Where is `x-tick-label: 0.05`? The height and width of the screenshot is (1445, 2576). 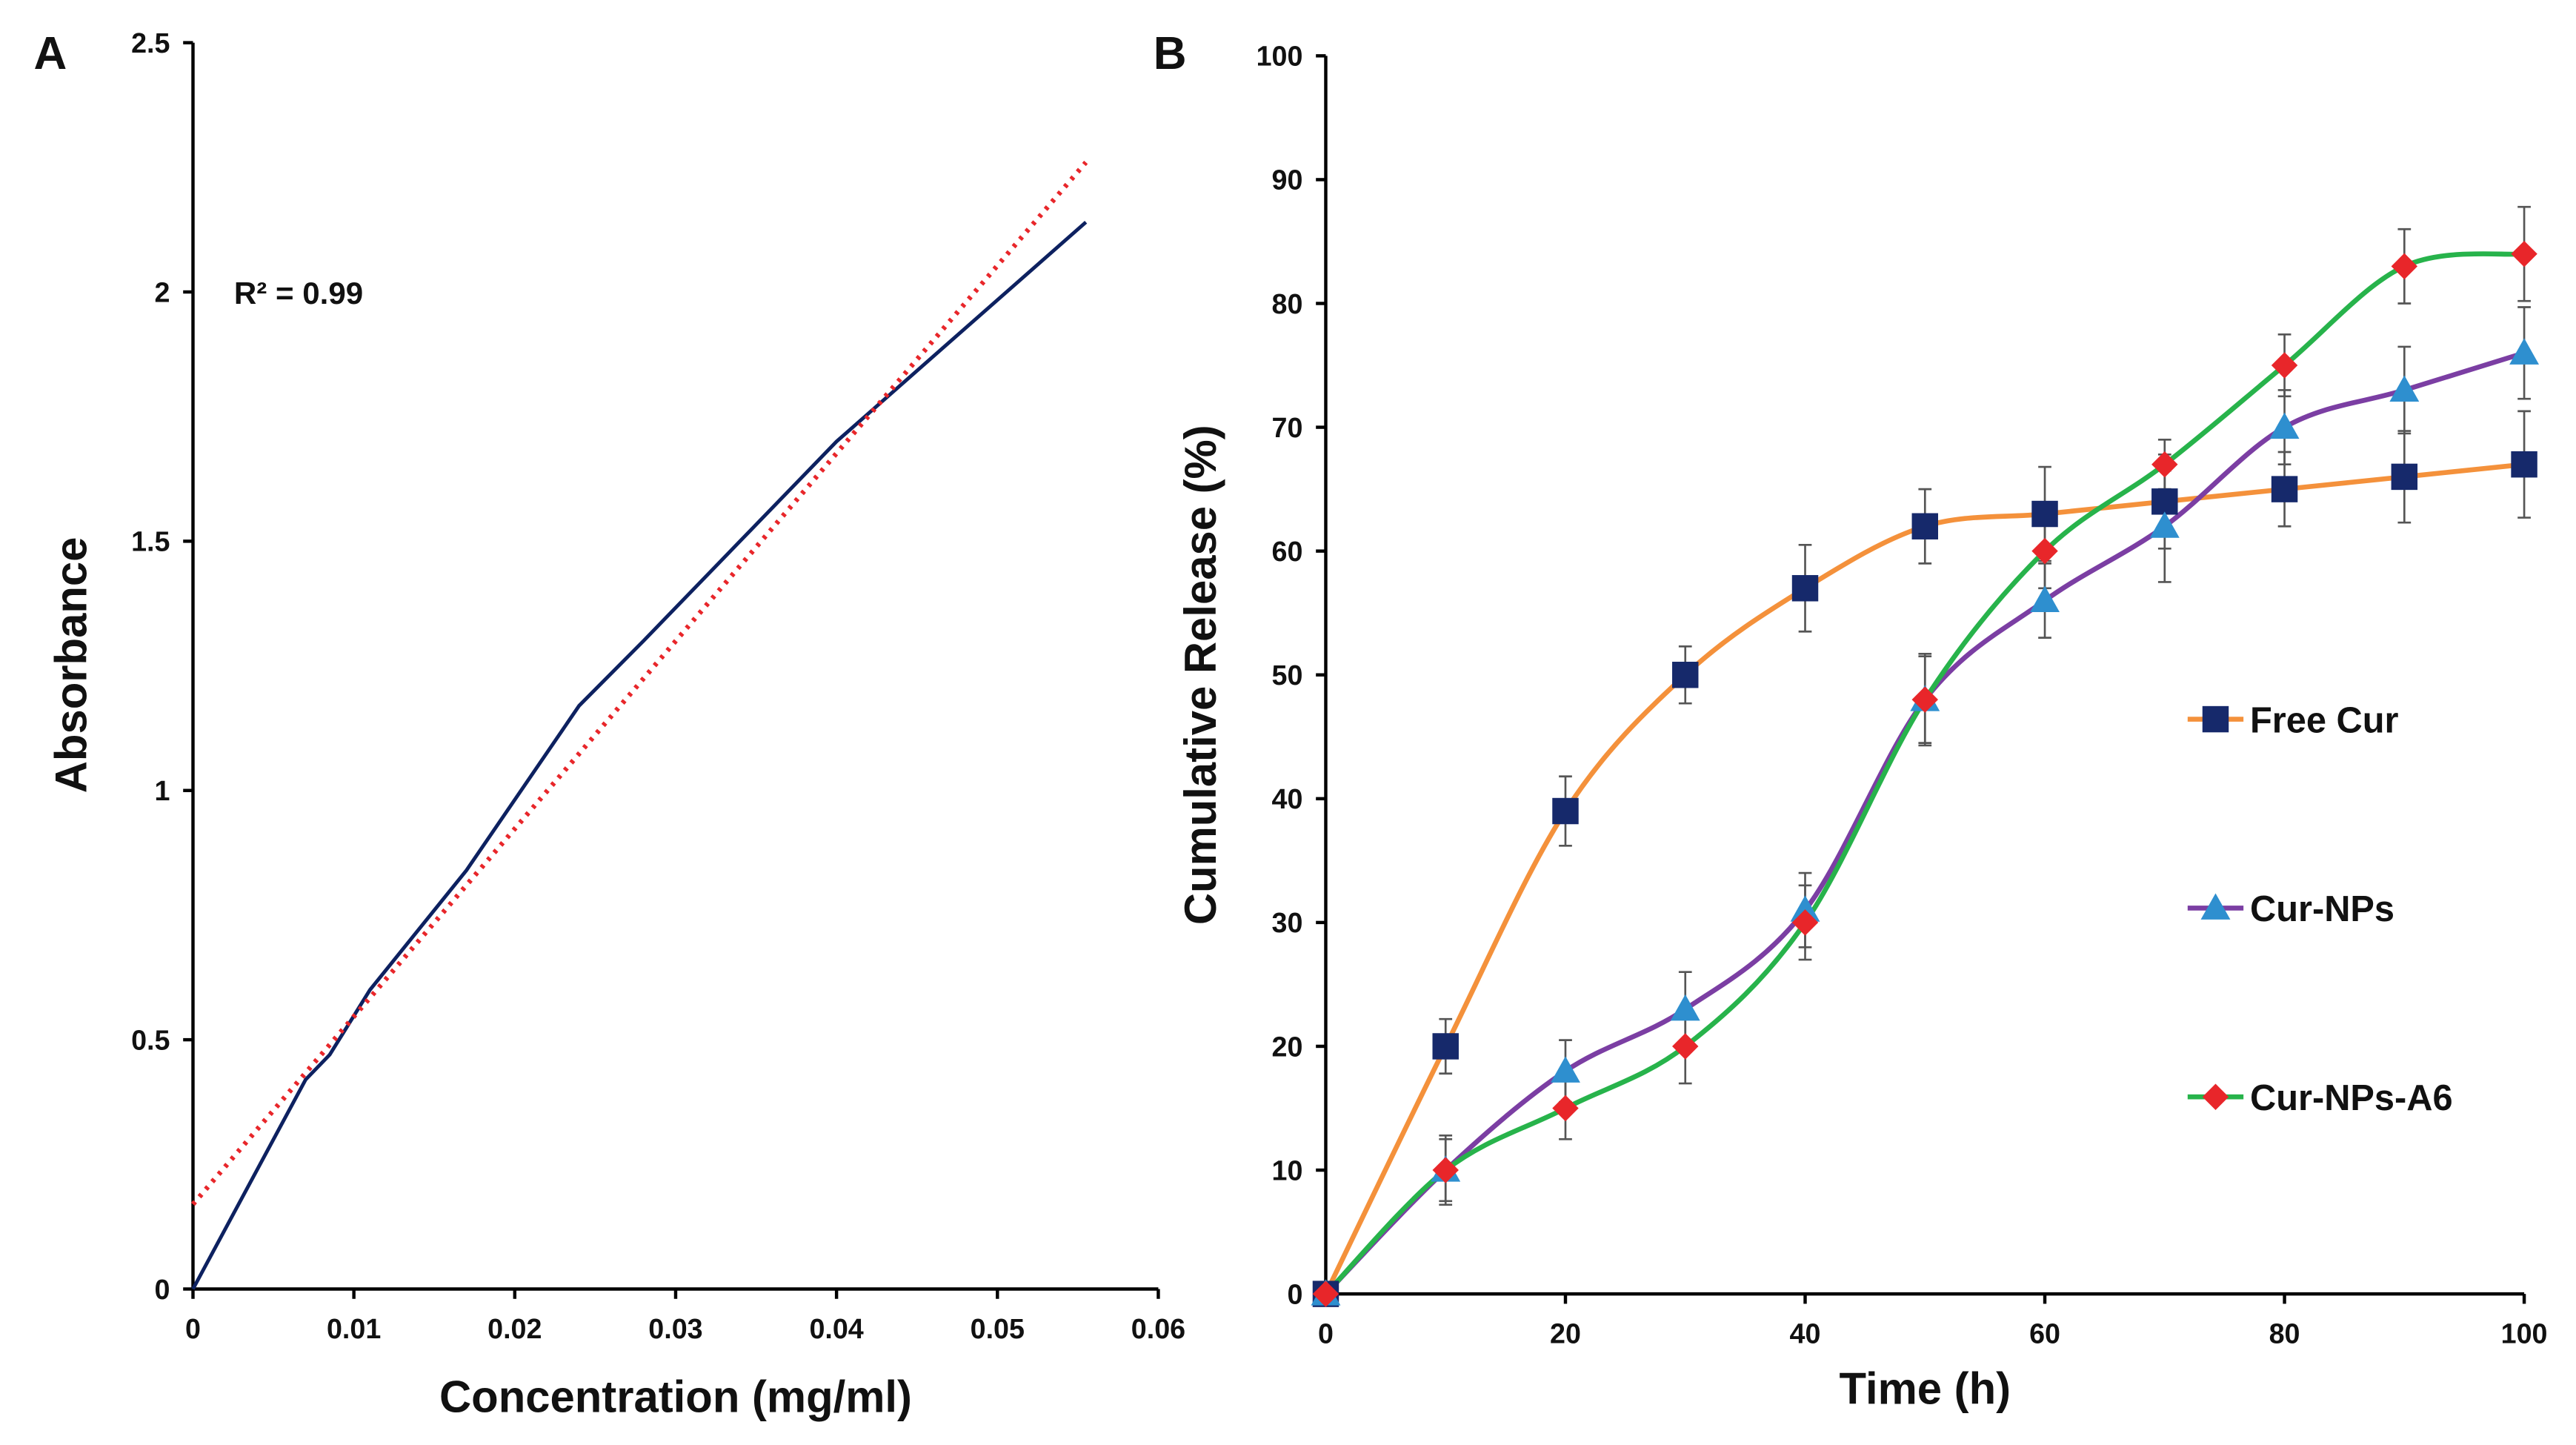
x-tick-label: 0.05 is located at coordinates (998, 1328).